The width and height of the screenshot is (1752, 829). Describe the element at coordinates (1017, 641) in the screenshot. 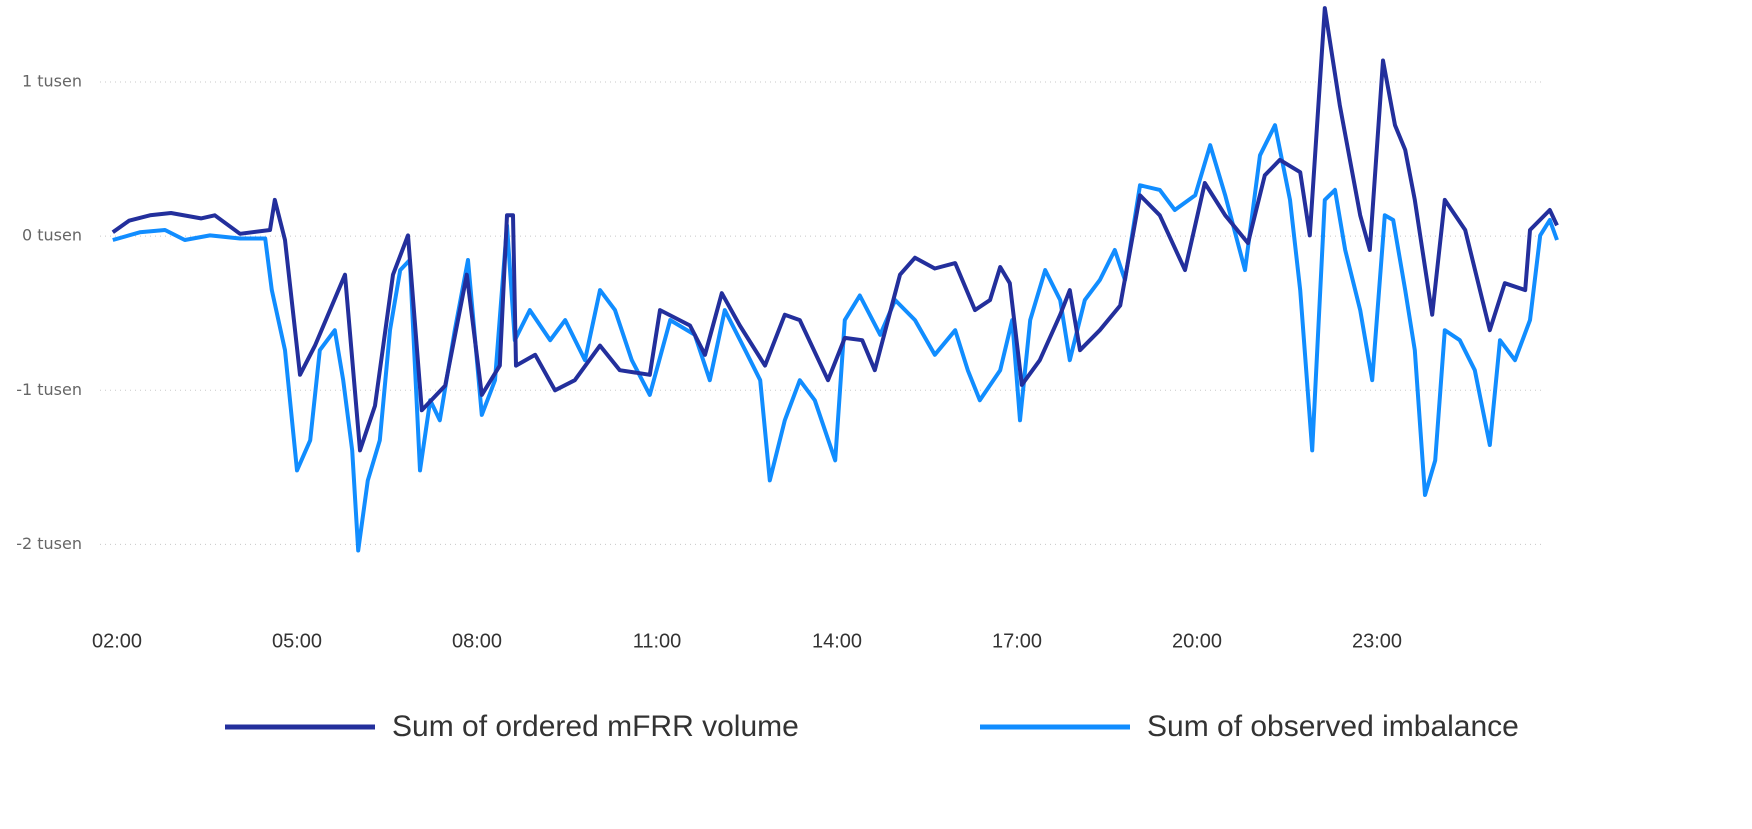

I see `x-tick-label: 17:00` at that location.